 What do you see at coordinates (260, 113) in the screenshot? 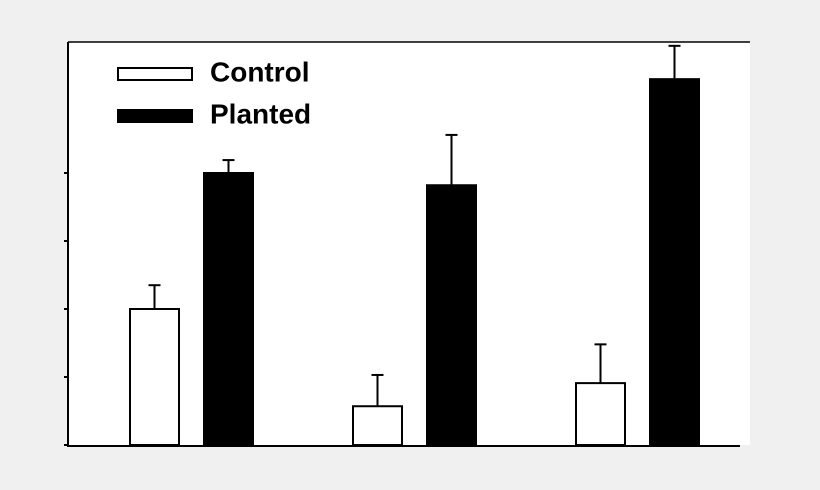
I see `legend-label: Planted` at bounding box center [260, 113].